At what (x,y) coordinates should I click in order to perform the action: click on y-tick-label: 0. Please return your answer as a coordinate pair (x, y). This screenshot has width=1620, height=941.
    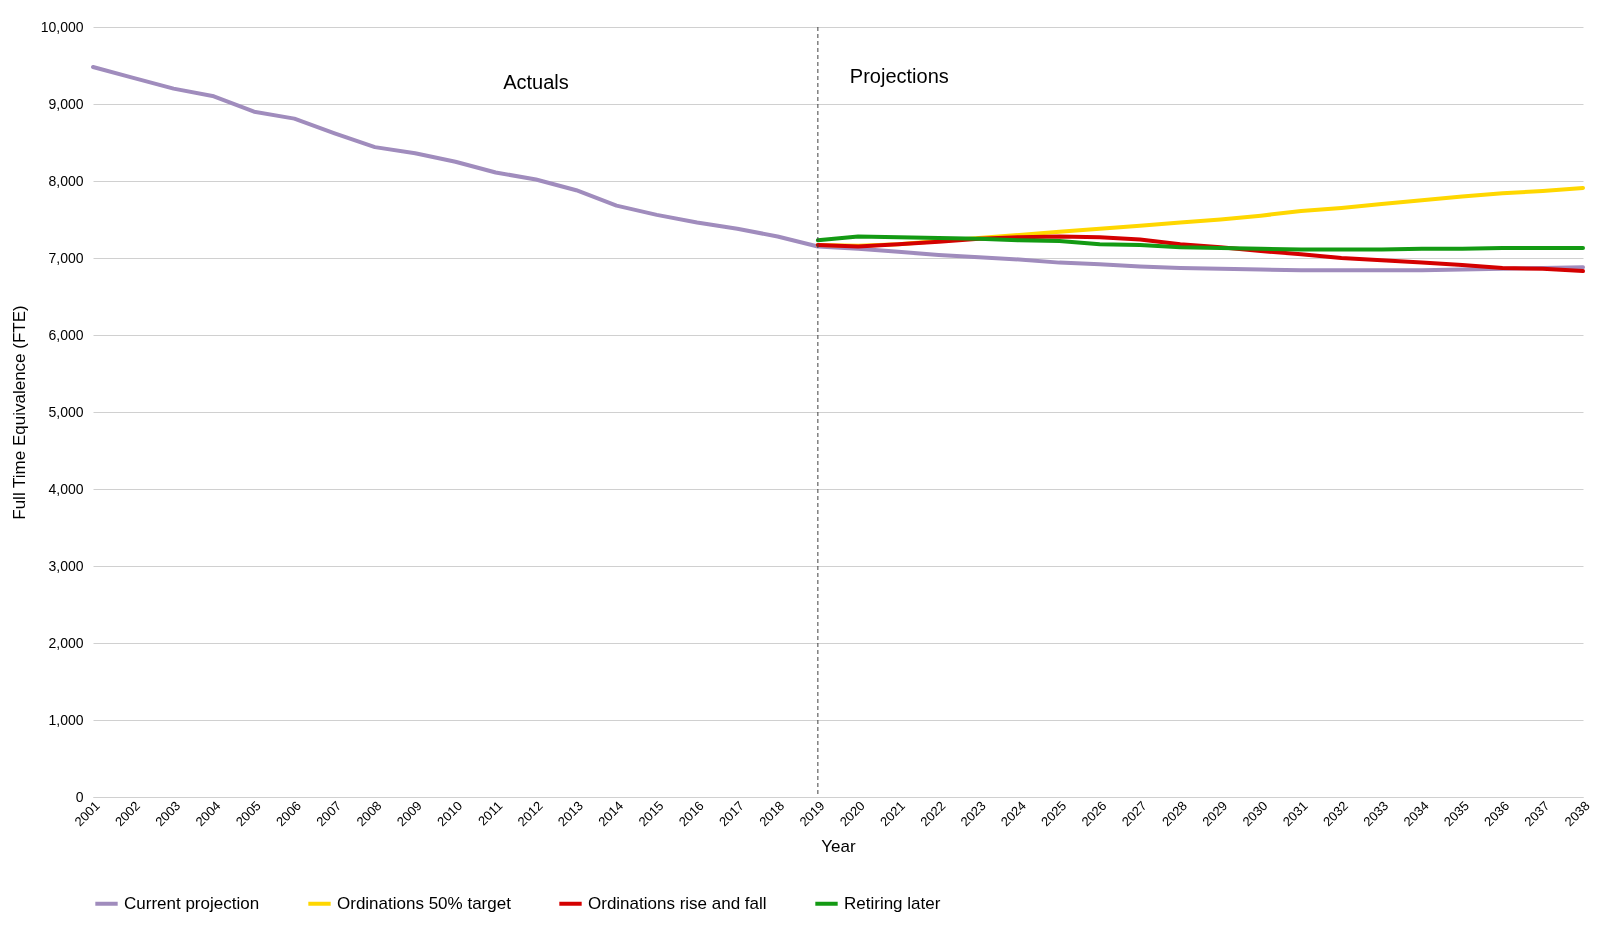
    Looking at the image, I should click on (79, 796).